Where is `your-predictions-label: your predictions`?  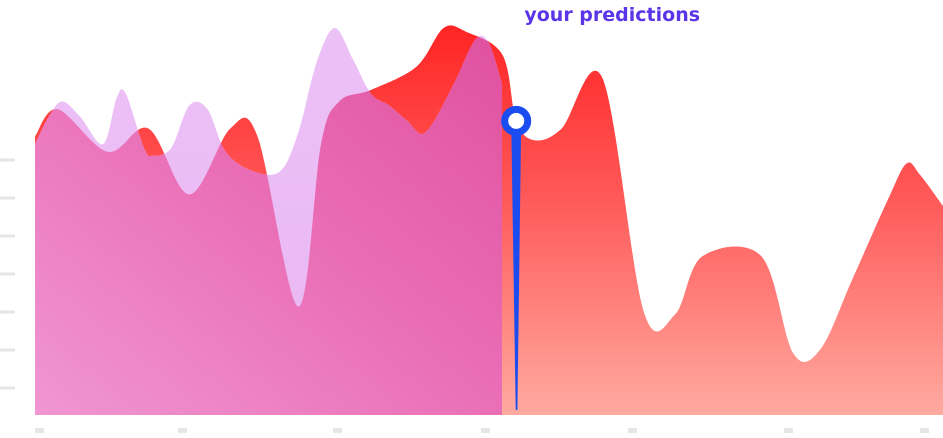 your-predictions-label: your predictions is located at coordinates (612, 15).